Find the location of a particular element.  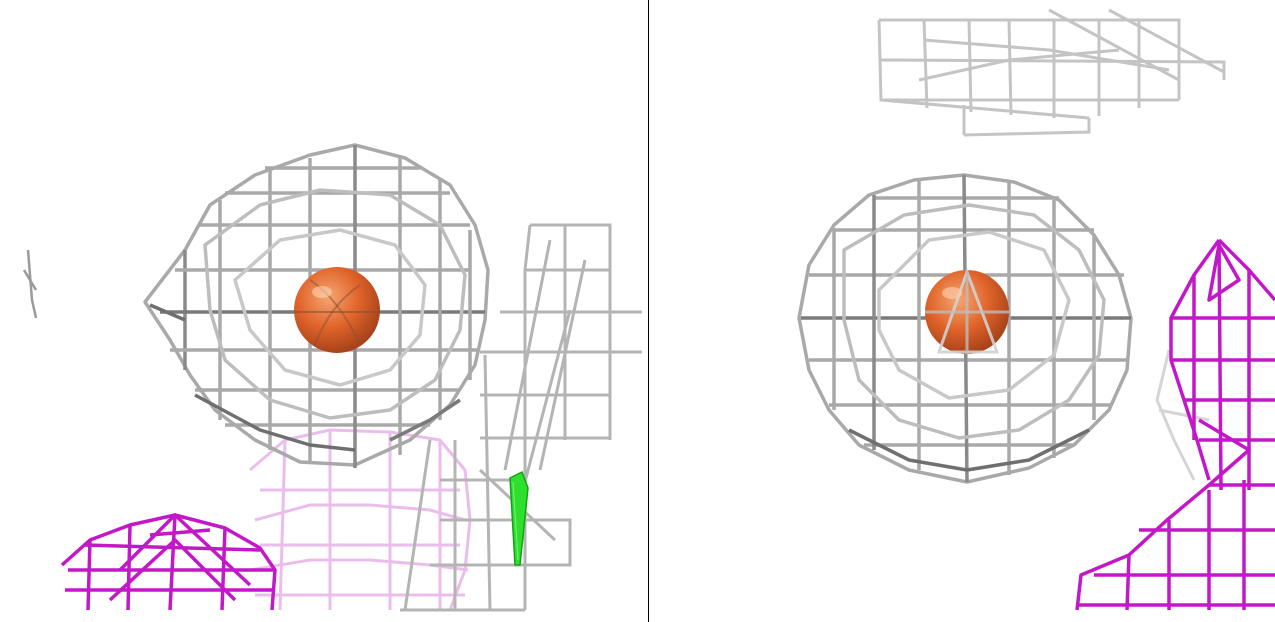

green-marker-icon is located at coordinates (519, 518).